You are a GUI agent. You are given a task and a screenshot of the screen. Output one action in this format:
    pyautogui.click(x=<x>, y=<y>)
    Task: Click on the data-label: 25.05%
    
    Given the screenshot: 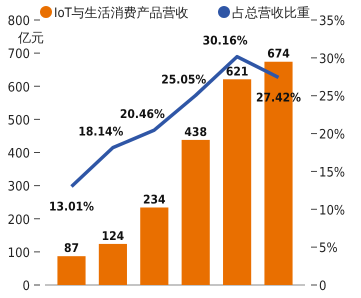 What is the action you would take?
    pyautogui.click(x=183, y=79)
    